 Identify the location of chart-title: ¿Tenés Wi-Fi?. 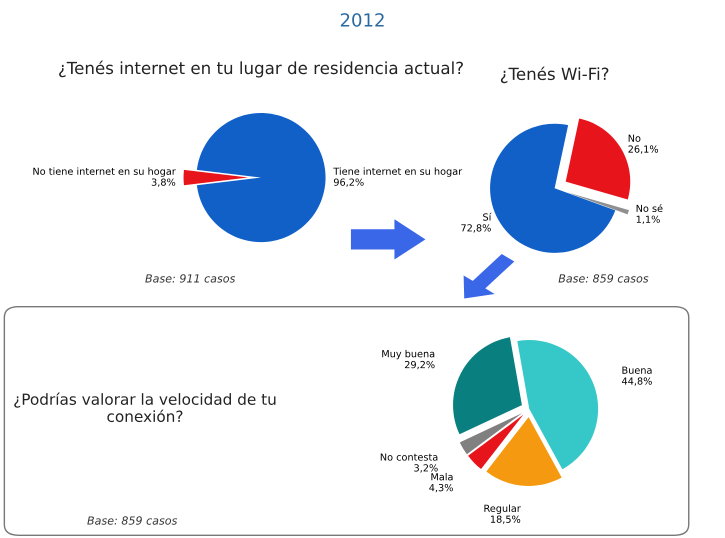
(554, 75).